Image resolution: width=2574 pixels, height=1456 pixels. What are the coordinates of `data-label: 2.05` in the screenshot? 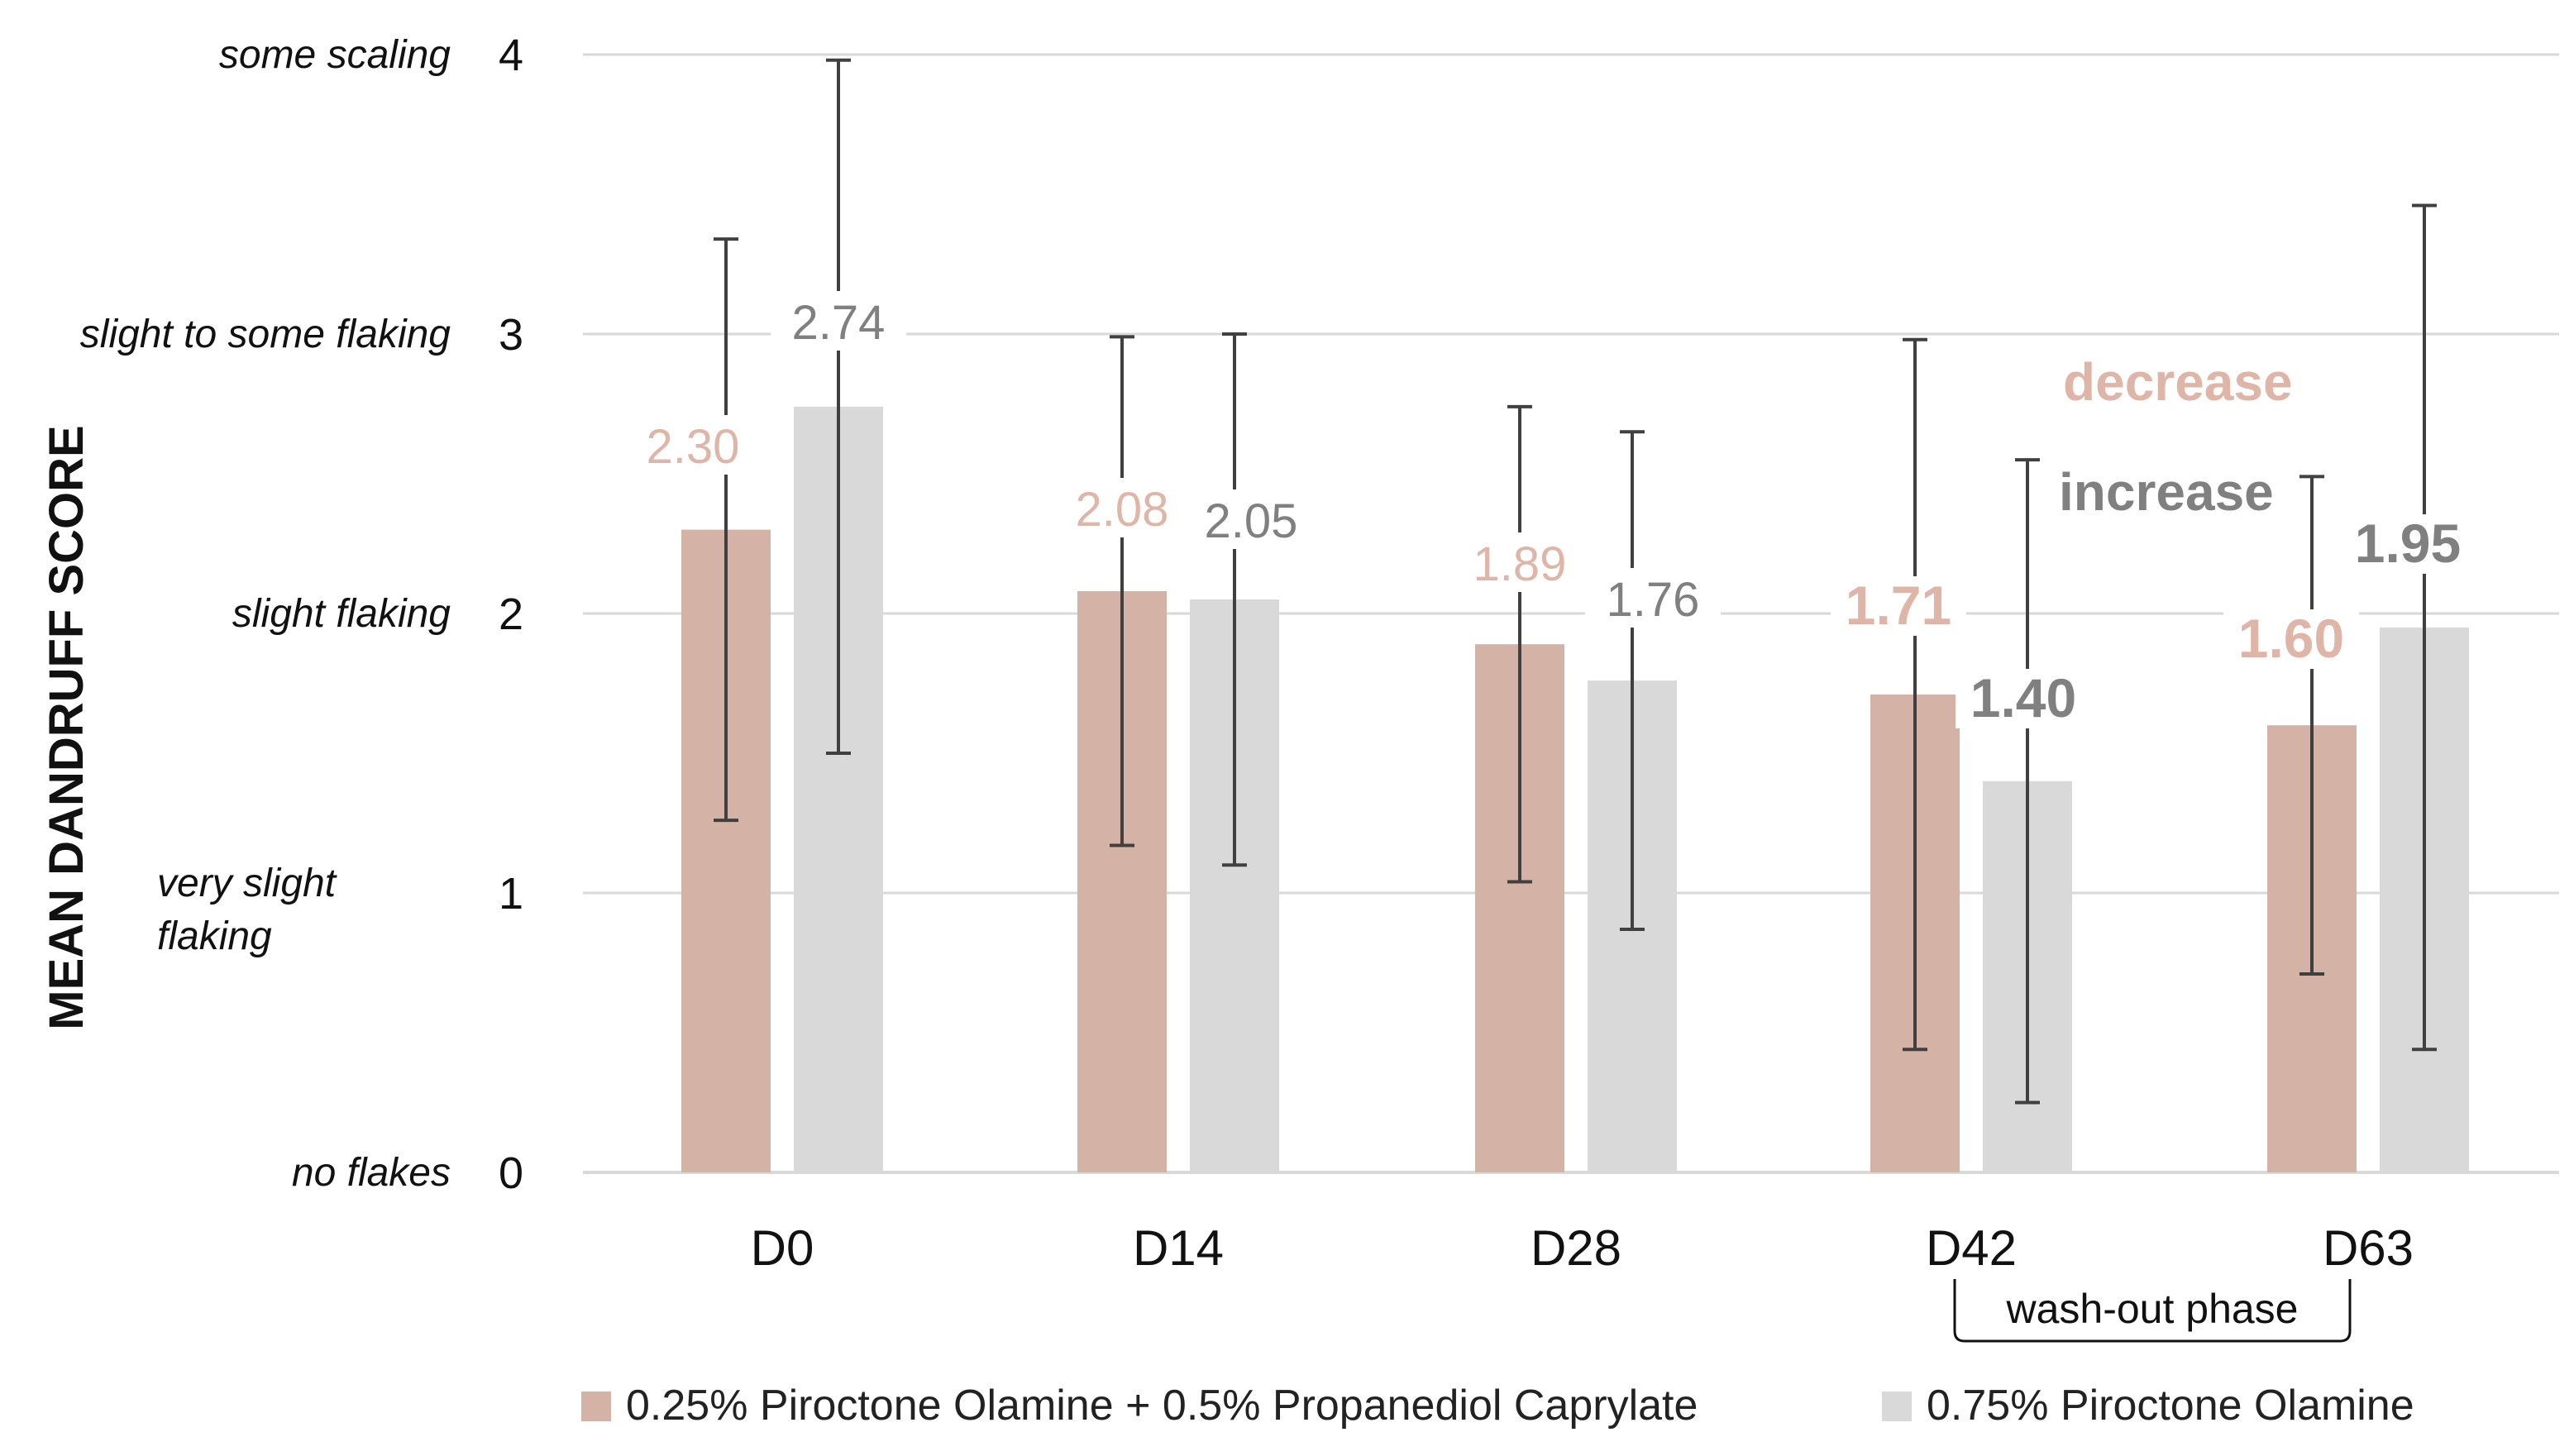 It's located at (1251, 521).